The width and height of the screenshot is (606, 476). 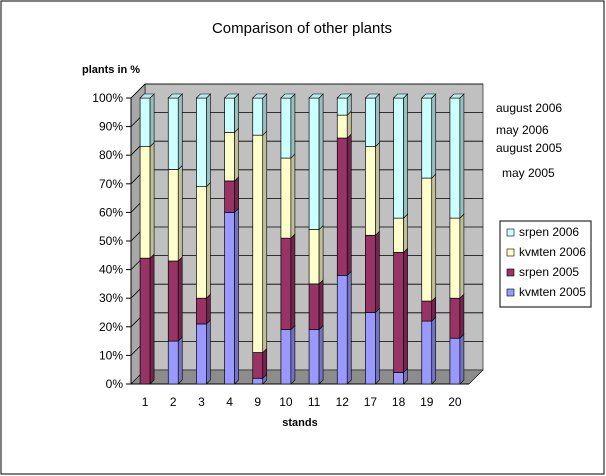 What do you see at coordinates (111, 127) in the screenshot?
I see `y-tick-label: 90%` at bounding box center [111, 127].